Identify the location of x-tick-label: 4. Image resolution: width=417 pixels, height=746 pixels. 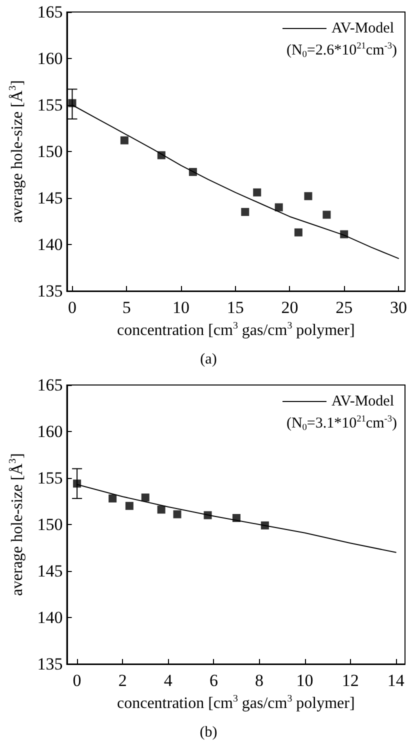
(168, 680).